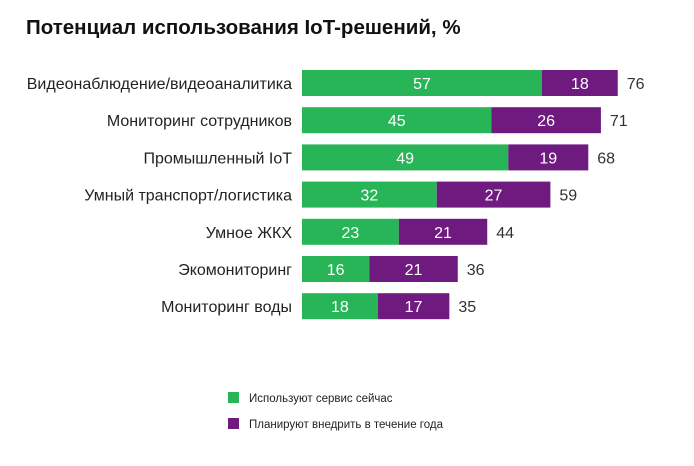 The image size is (694, 466). What do you see at coordinates (619, 121) in the screenshot?
I see `total-value-label: 71` at bounding box center [619, 121].